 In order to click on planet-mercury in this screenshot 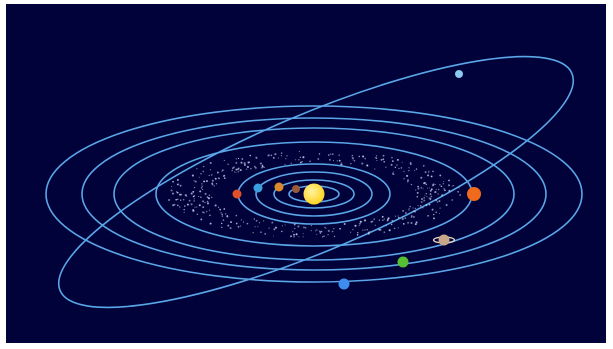, I will do `click(296, 189)`.